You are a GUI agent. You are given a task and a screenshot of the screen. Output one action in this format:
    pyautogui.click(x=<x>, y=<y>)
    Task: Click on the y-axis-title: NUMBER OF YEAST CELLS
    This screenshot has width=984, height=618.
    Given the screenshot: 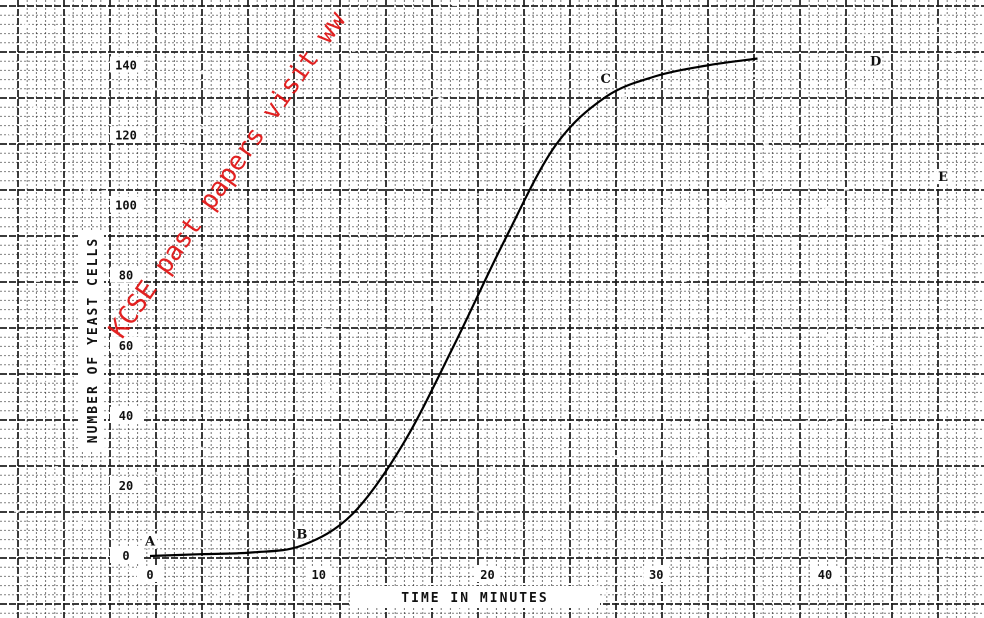 What is the action you would take?
    pyautogui.click(x=93, y=340)
    